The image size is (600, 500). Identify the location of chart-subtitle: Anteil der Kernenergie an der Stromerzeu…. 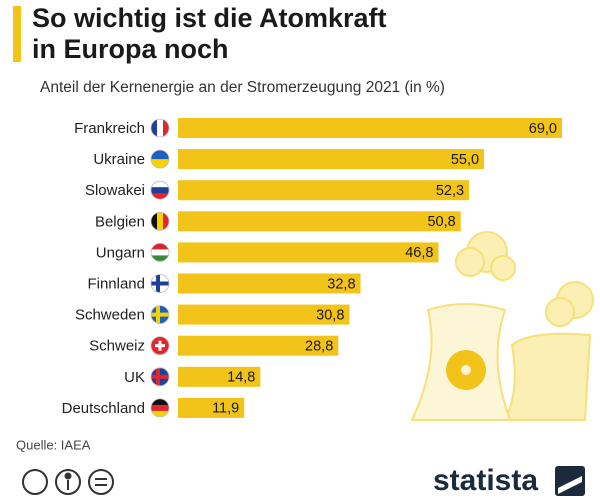
(242, 87).